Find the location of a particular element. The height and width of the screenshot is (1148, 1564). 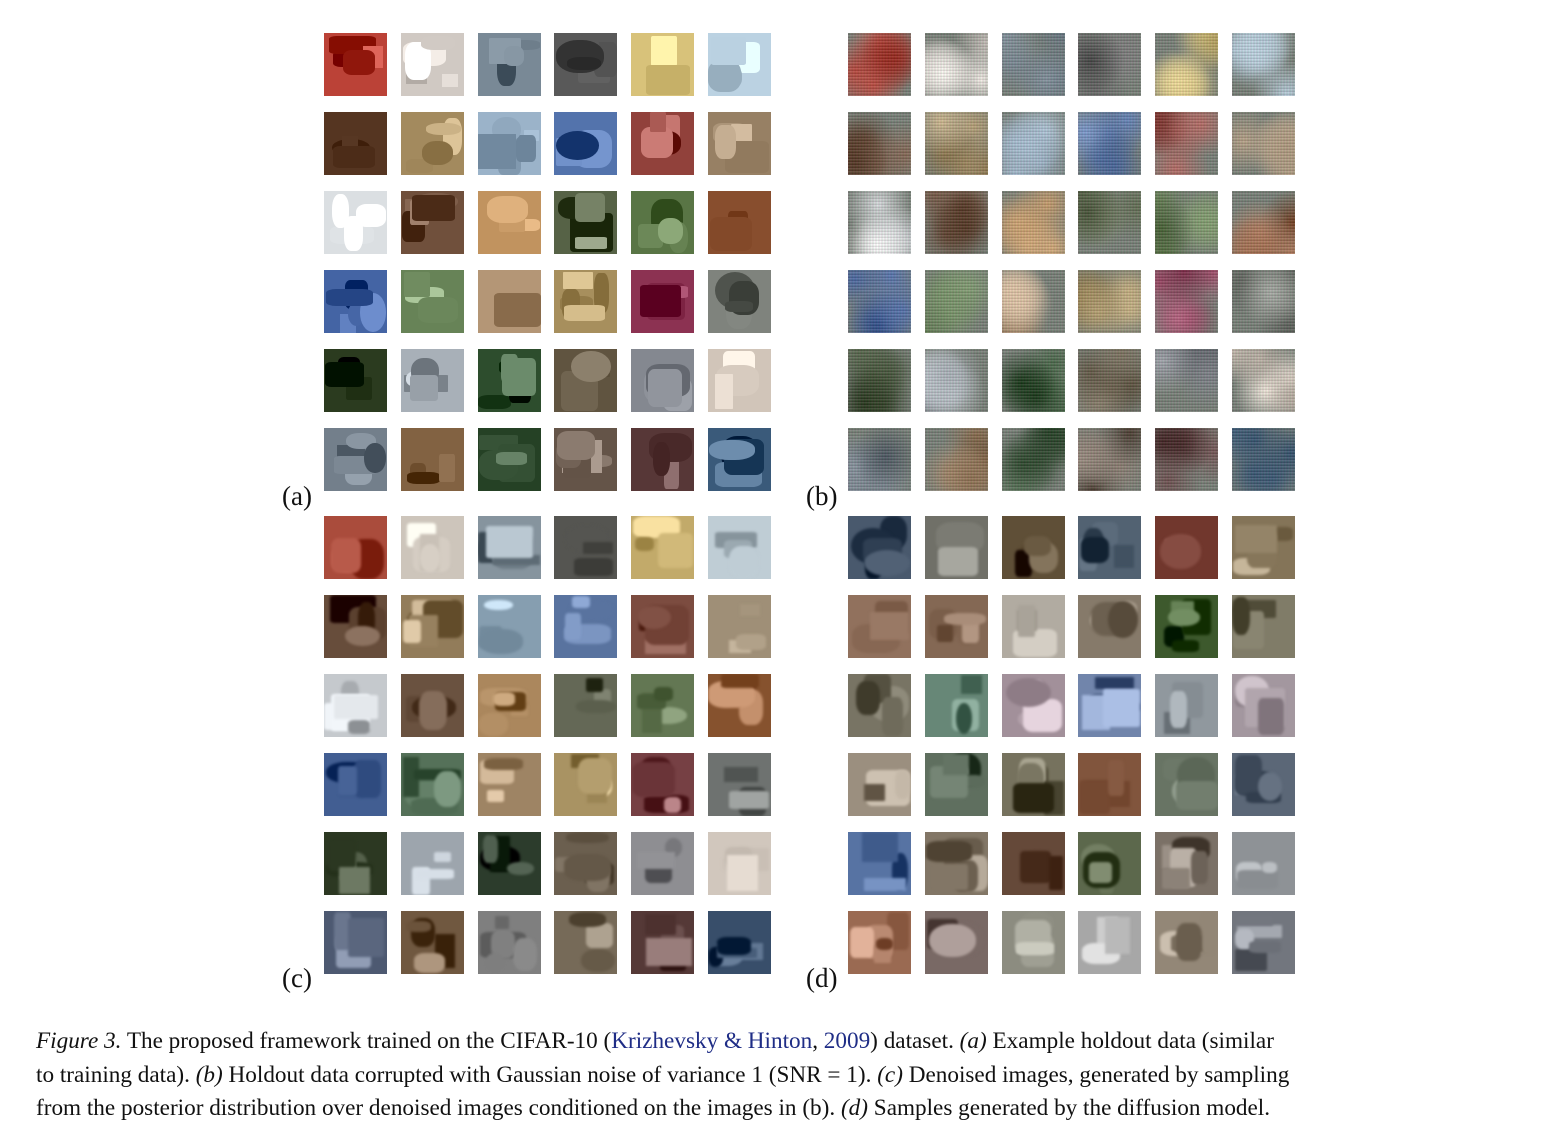

panel-c-image-r3c1 is located at coordinates (355, 705).